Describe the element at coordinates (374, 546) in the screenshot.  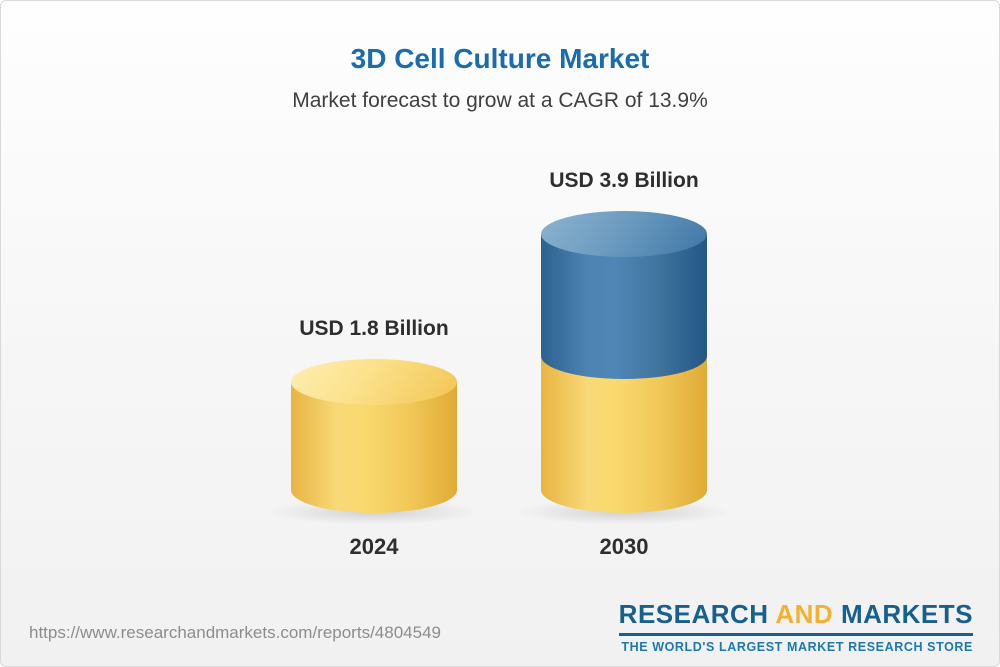
I see `axis-label-2024: 2024` at that location.